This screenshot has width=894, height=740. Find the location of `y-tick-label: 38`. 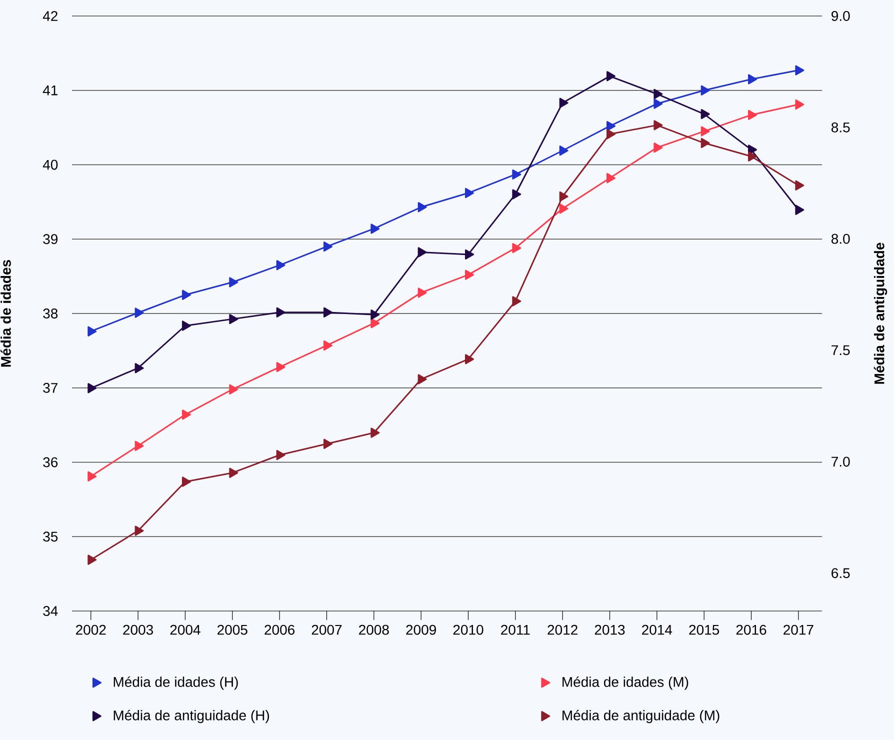

y-tick-label: 38 is located at coordinates (50, 313).